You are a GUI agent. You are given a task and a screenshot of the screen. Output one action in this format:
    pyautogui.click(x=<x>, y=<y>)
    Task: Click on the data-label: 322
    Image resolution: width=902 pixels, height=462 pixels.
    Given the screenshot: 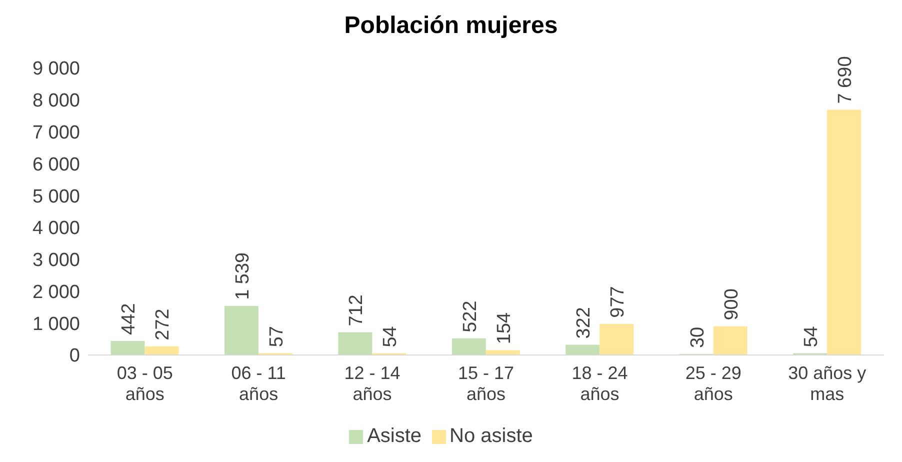 What is the action you would take?
    pyautogui.click(x=584, y=323)
    